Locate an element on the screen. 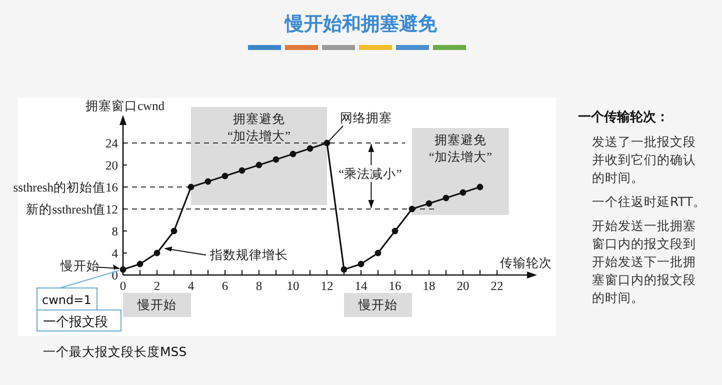 The image size is (722, 385). text: 一个传输轮次： is located at coordinates (623, 117).